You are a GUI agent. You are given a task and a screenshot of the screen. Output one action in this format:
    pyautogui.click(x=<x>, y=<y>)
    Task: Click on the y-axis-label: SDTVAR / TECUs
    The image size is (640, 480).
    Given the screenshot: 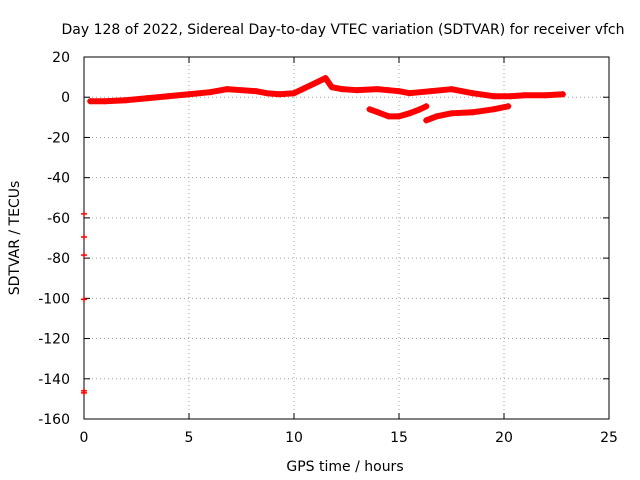 What is the action you would take?
    pyautogui.click(x=15, y=238)
    